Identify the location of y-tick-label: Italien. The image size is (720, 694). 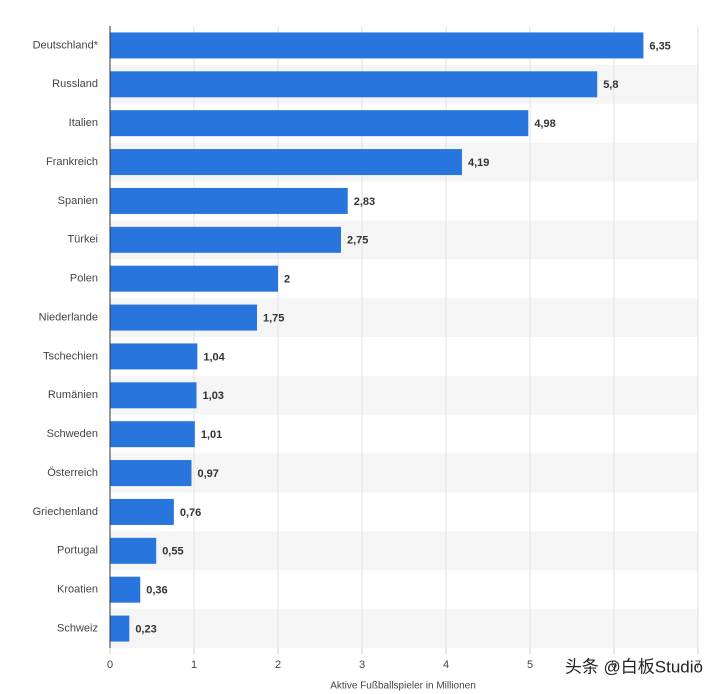
(83, 123).